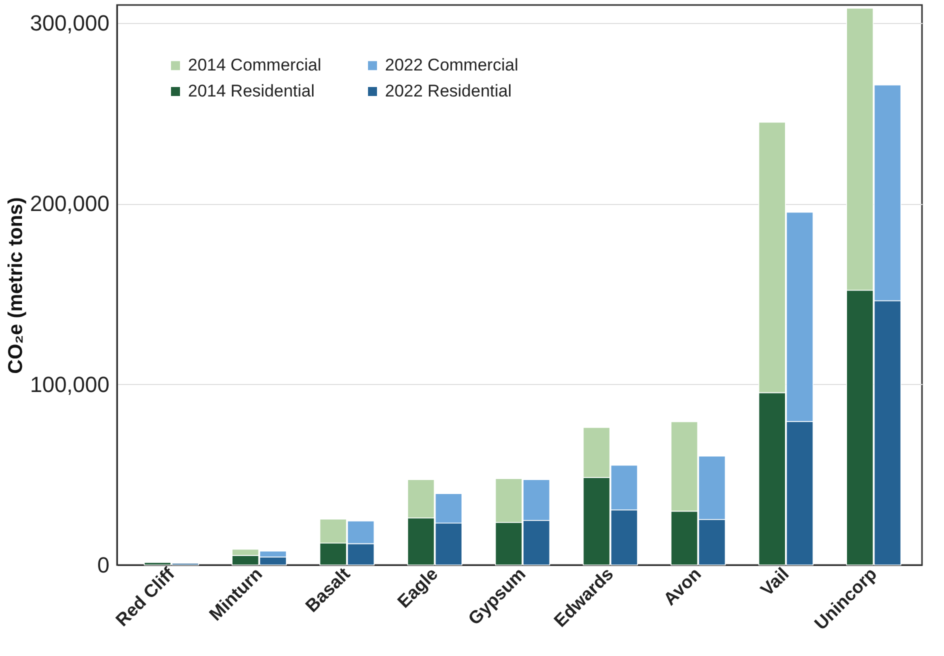 The height and width of the screenshot is (656, 944). What do you see at coordinates (103, 565) in the screenshot?
I see `y-tick-label: 0` at bounding box center [103, 565].